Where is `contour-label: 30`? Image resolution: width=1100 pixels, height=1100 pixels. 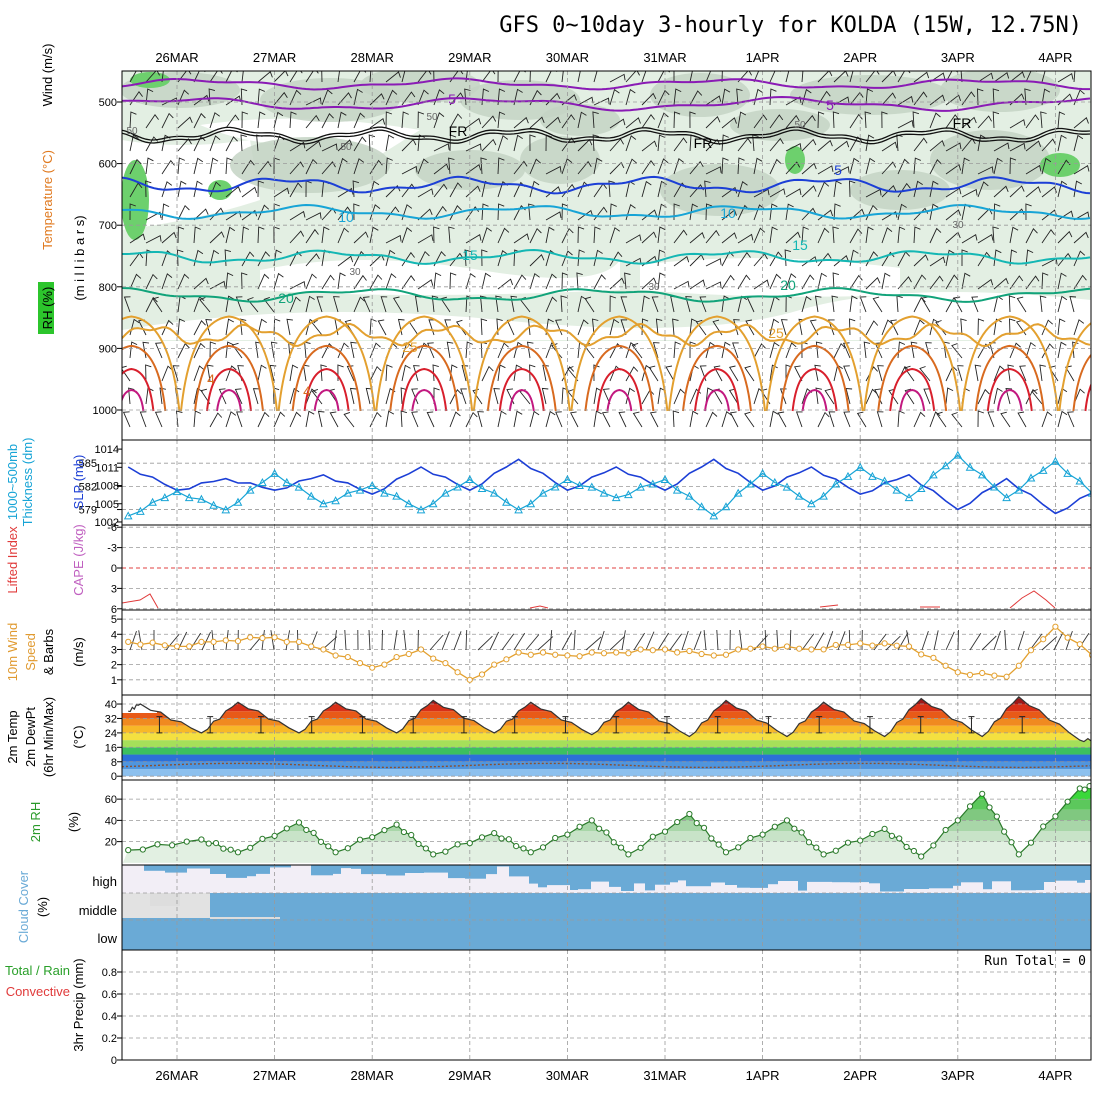
contour-label: 30 is located at coordinates (355, 272).